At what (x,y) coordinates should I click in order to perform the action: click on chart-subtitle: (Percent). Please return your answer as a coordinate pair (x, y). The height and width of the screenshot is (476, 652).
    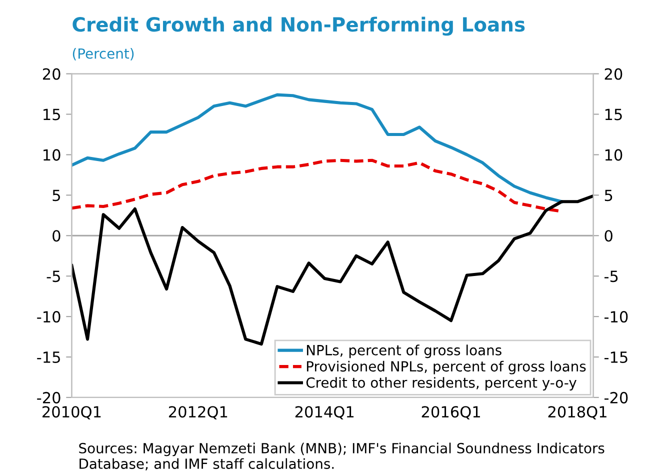
    Looking at the image, I should click on (103, 54).